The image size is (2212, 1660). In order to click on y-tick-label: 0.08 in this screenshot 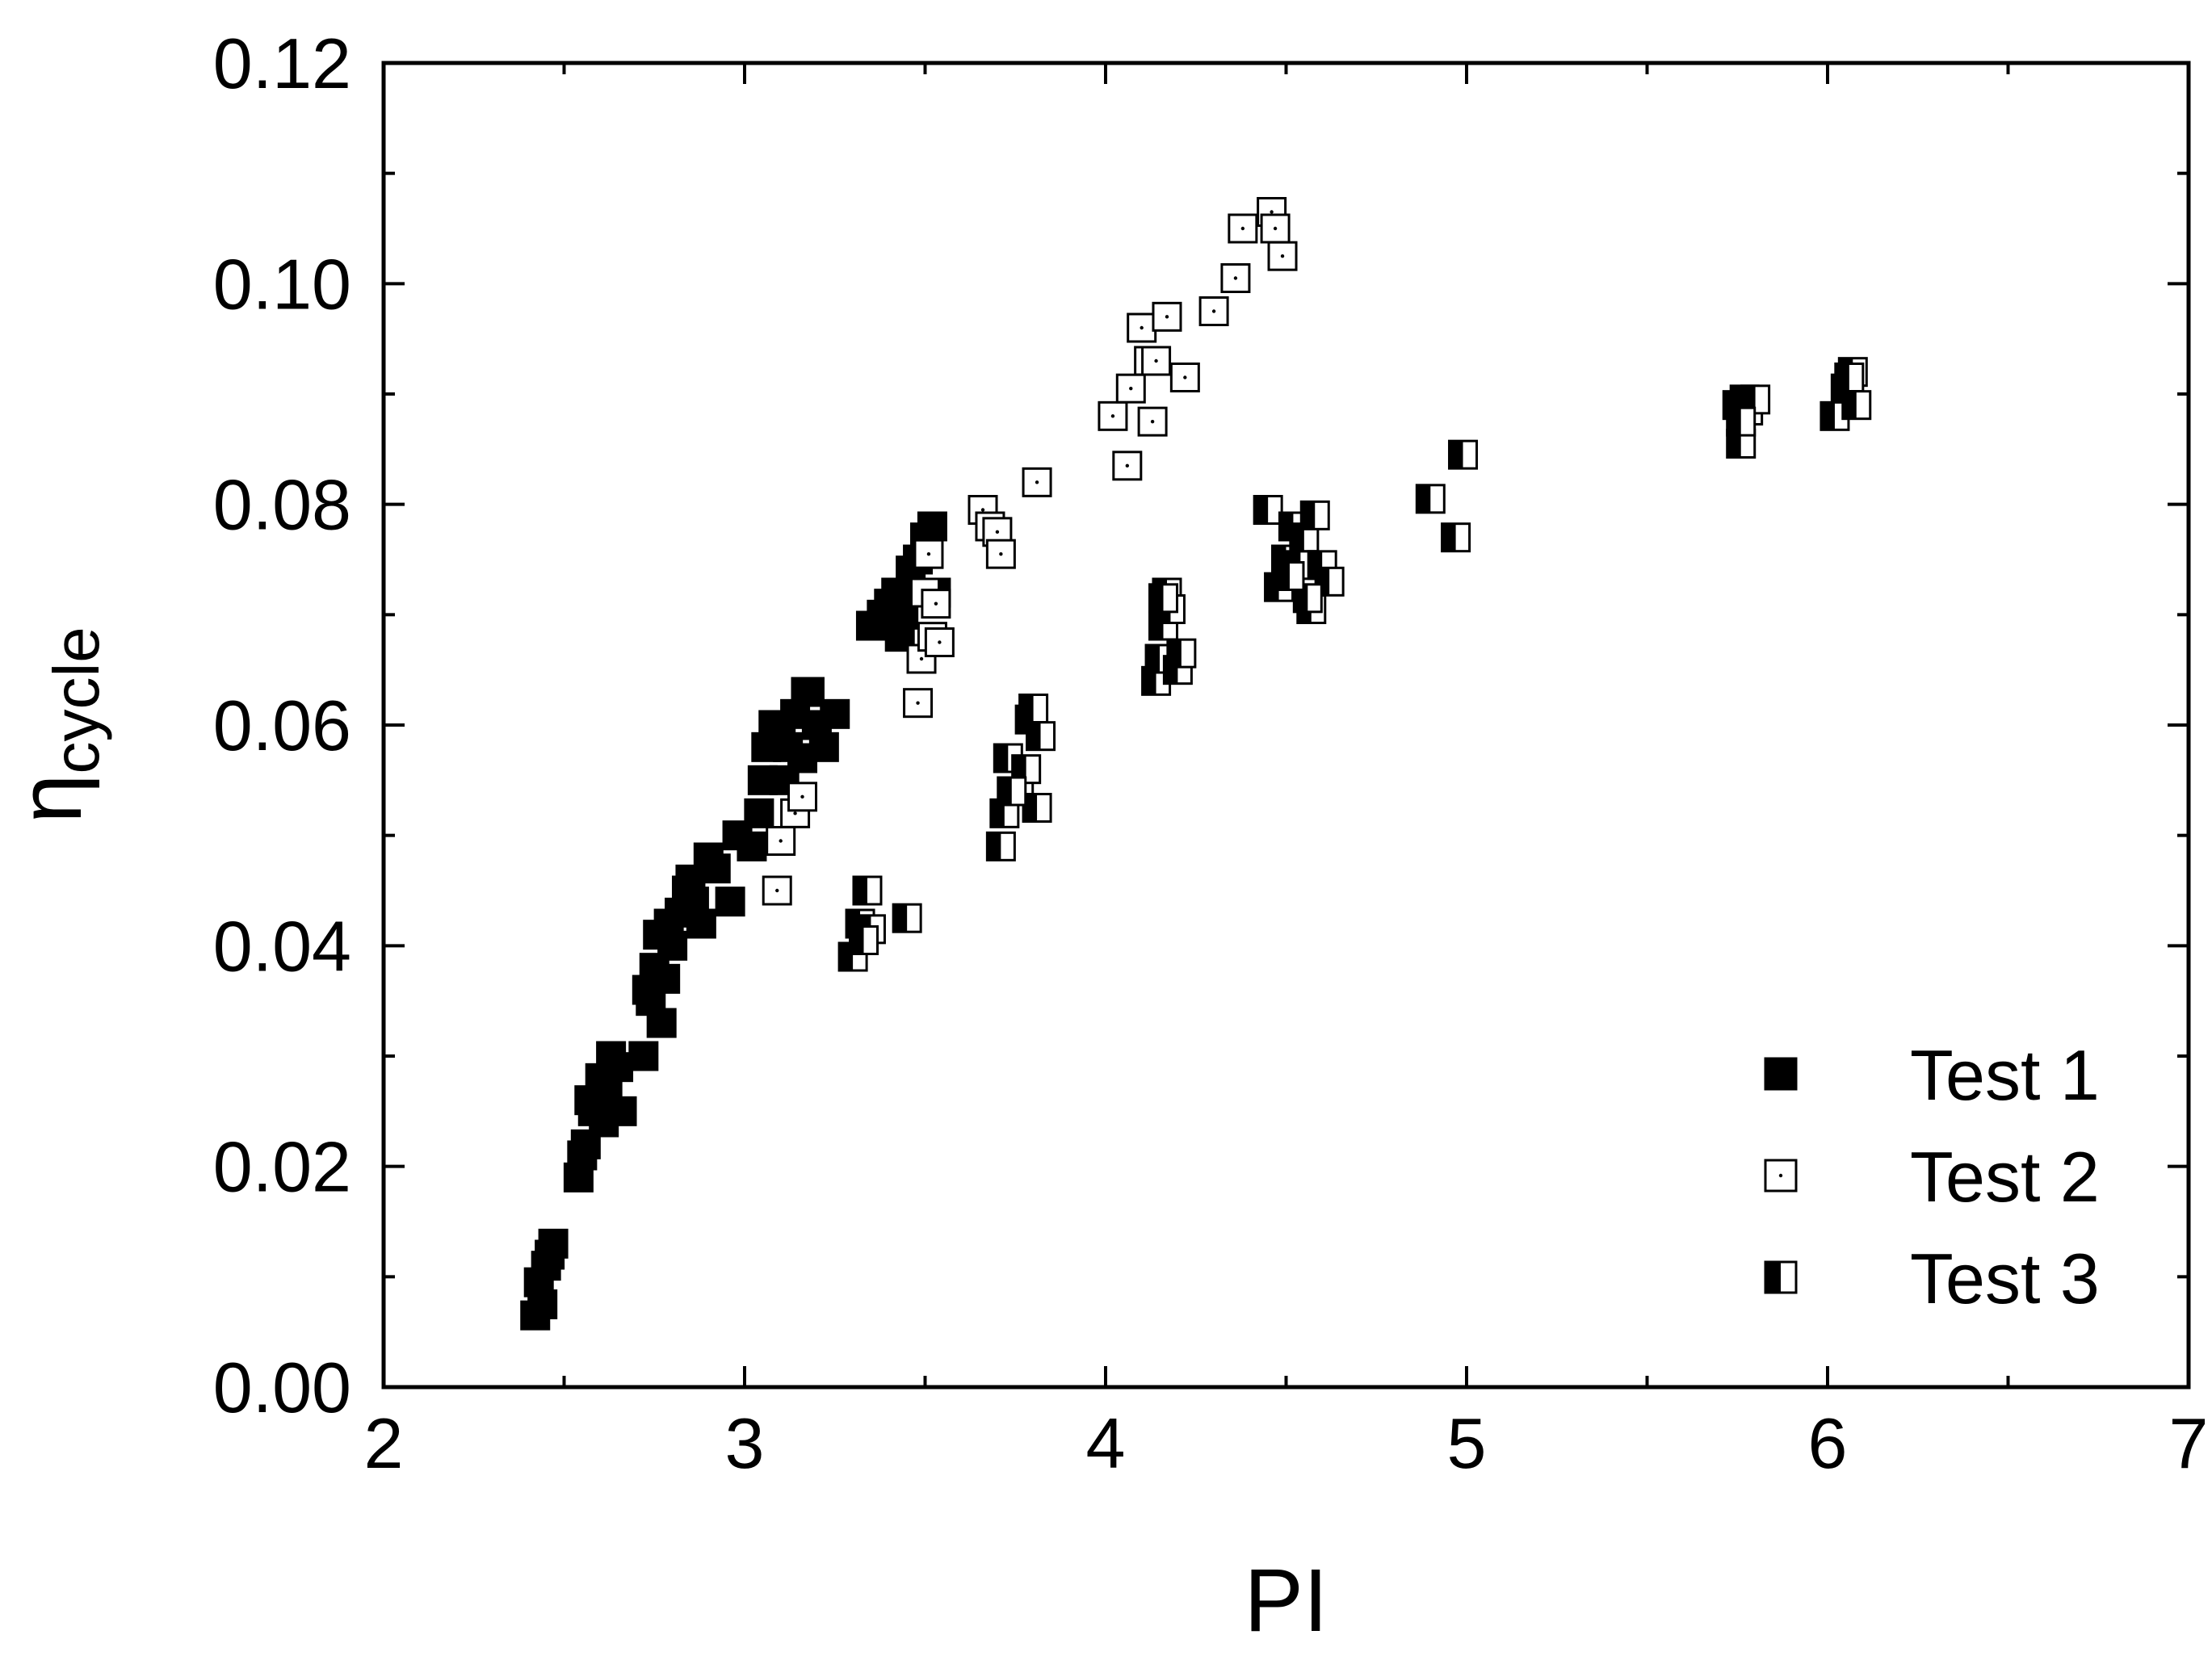, I will do `click(282, 505)`.